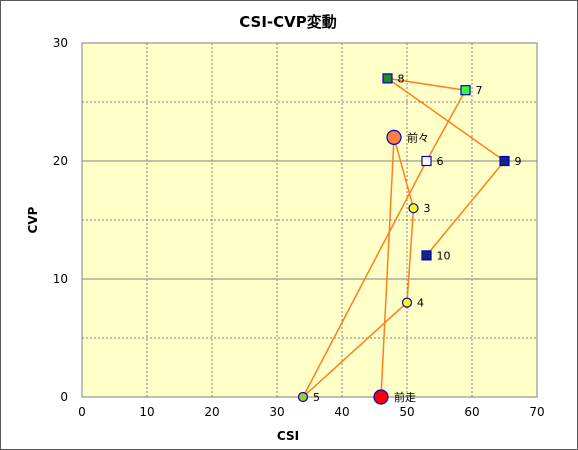 Image resolution: width=578 pixels, height=450 pixels. What do you see at coordinates (471, 412) in the screenshot?
I see `x-tick-label: 60` at bounding box center [471, 412].